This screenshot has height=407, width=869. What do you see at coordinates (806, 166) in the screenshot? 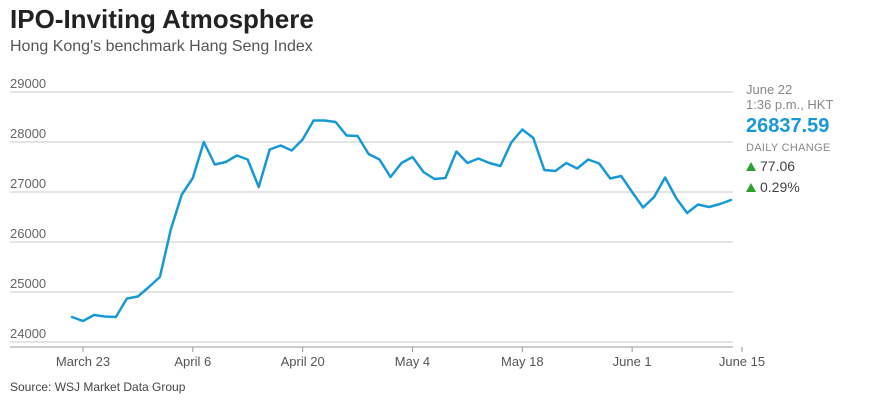
I see `change-points-row: 77.06` at bounding box center [806, 166].